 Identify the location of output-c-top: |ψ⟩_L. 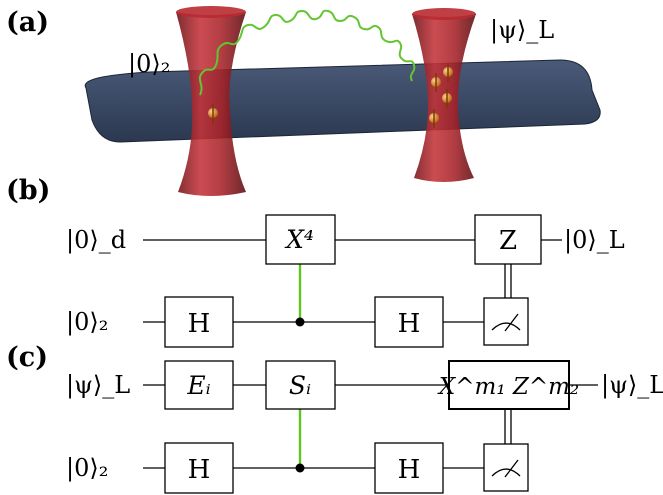
(632, 385).